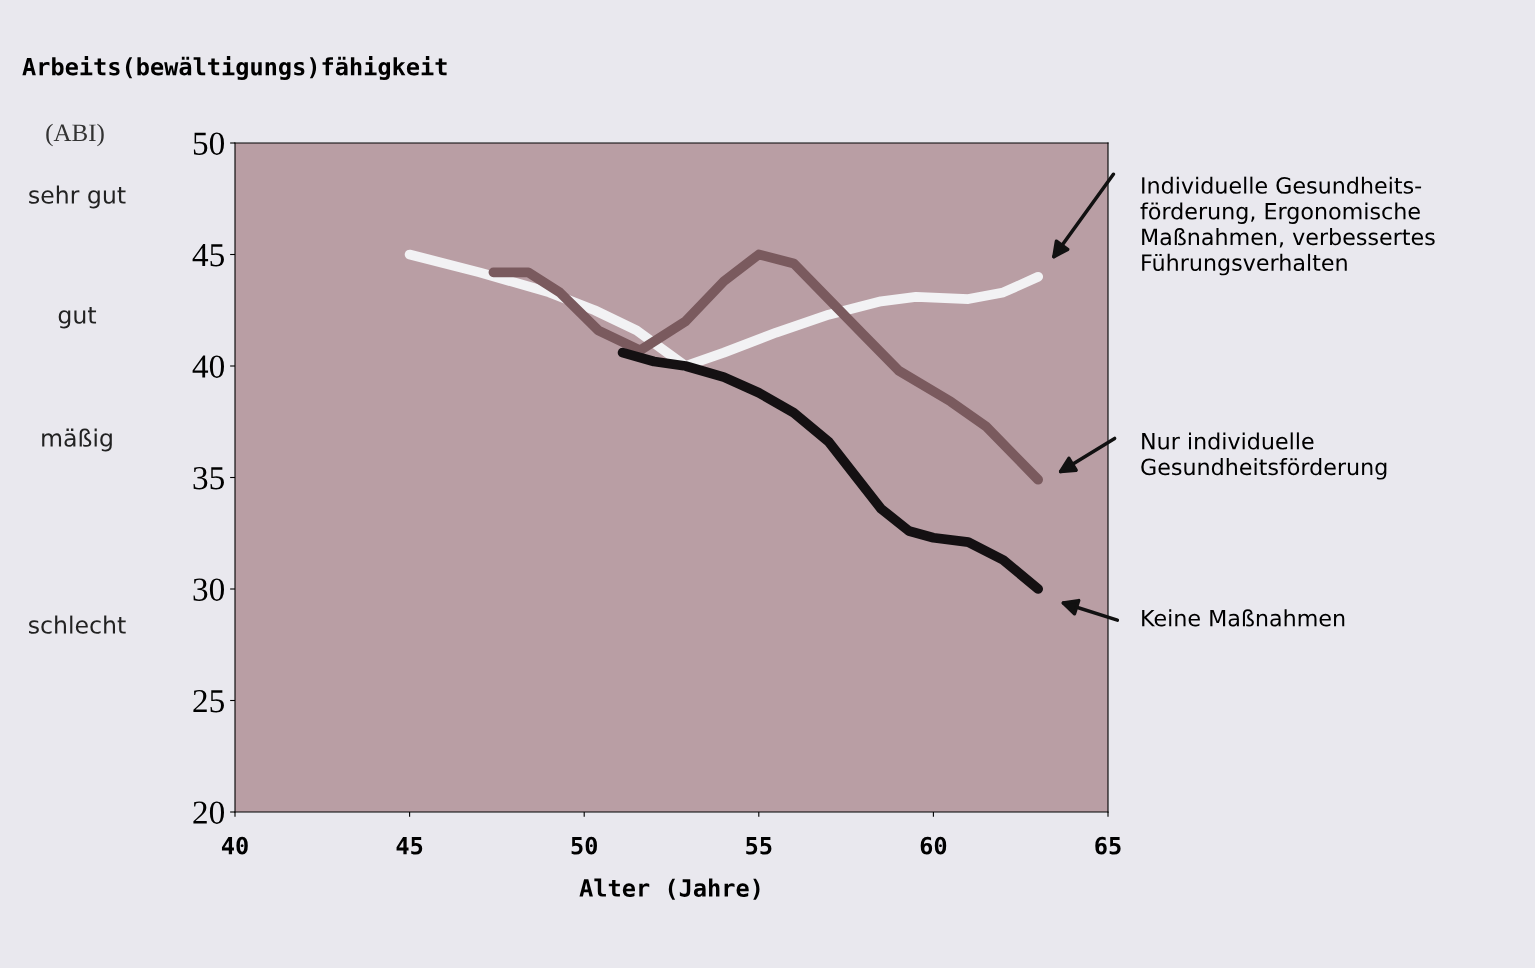  Describe the element at coordinates (1287, 226) in the screenshot. I see `text: Individuelle Gesundheits- förderung, Ergonomische Maßnahmen, verbessertes Führungsverhalten` at that location.